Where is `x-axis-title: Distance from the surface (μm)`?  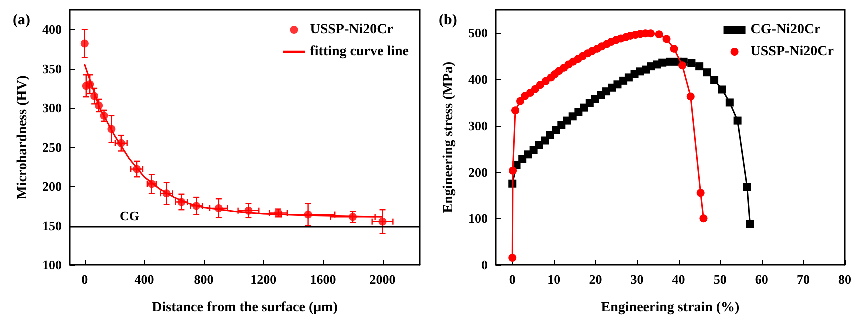
x-axis-title: Distance from the surface (μm) is located at coordinates (245, 308).